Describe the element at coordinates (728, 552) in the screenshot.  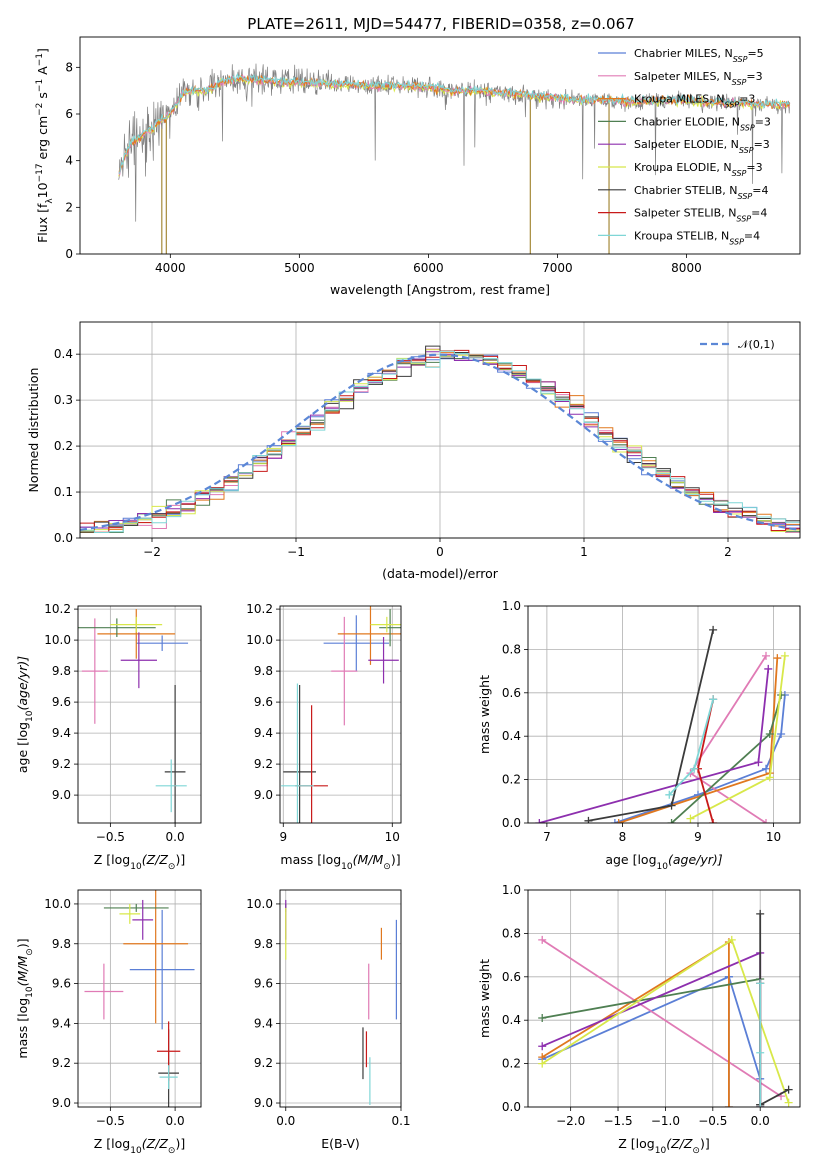
I see `residuals-xticklabel: 2` at that location.